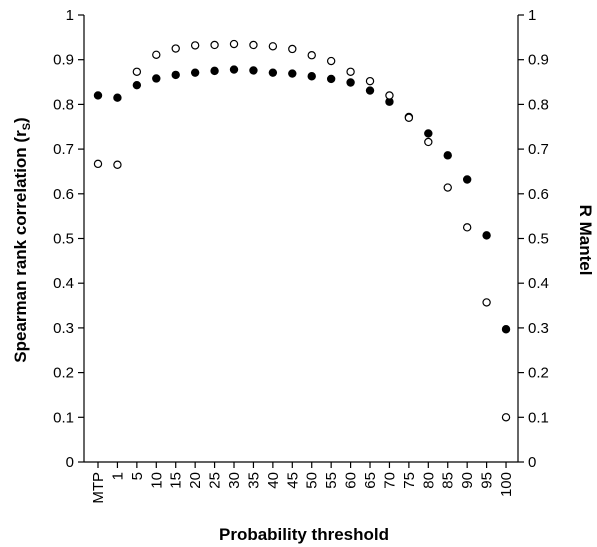  What do you see at coordinates (538, 60) in the screenshot?
I see `y-right-tick-label: 0.9` at bounding box center [538, 60].